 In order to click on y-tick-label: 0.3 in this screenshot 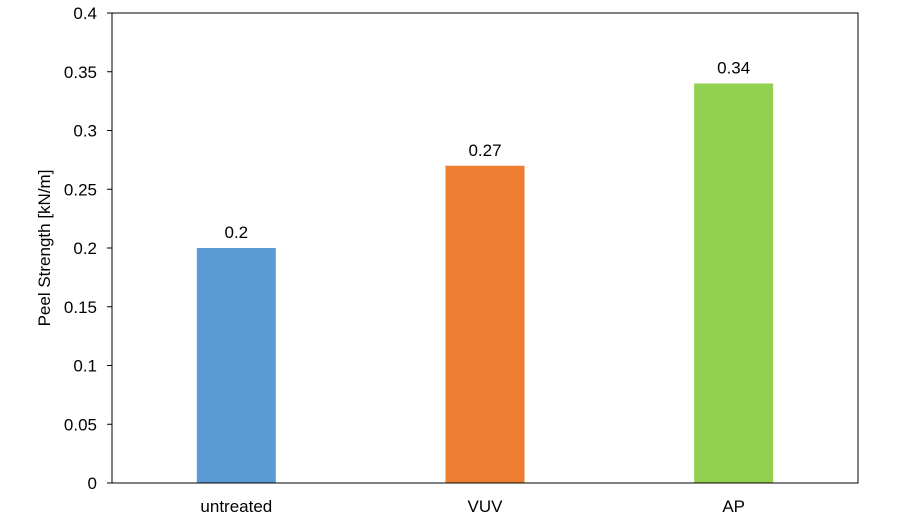, I will do `click(85, 131)`.